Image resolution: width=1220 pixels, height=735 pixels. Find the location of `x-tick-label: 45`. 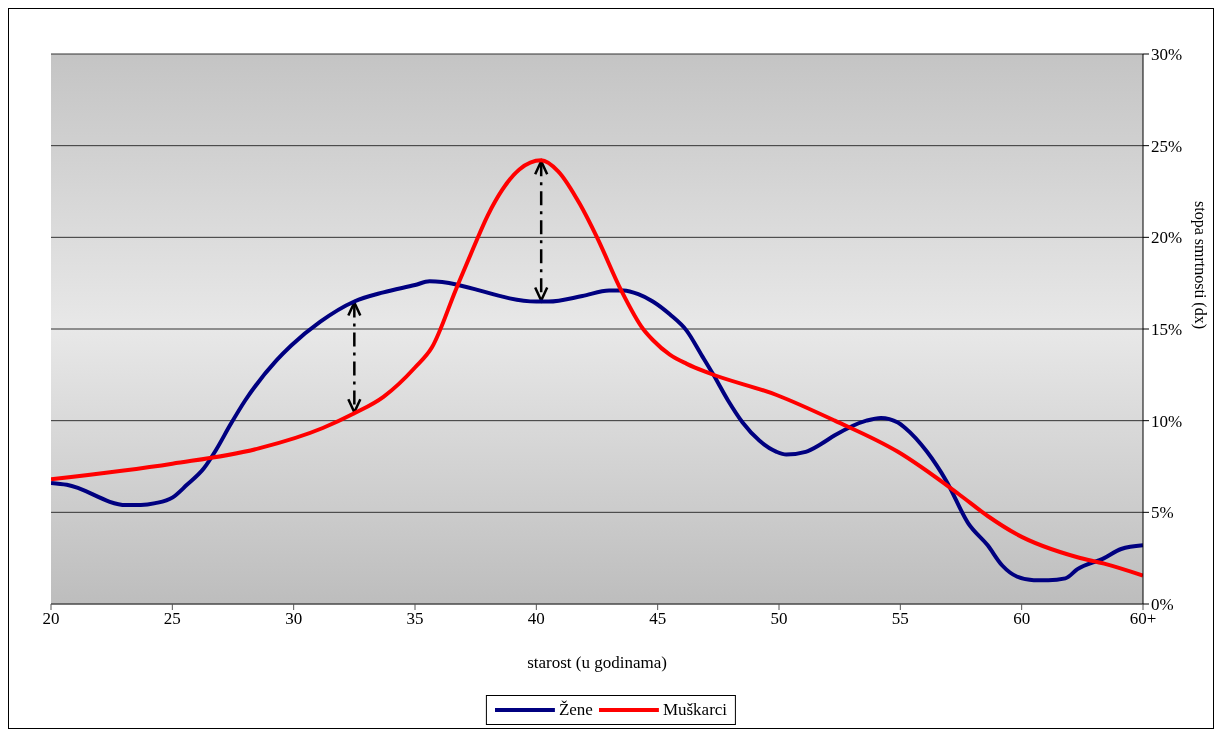

x-tick-label: 45 is located at coordinates (658, 619).